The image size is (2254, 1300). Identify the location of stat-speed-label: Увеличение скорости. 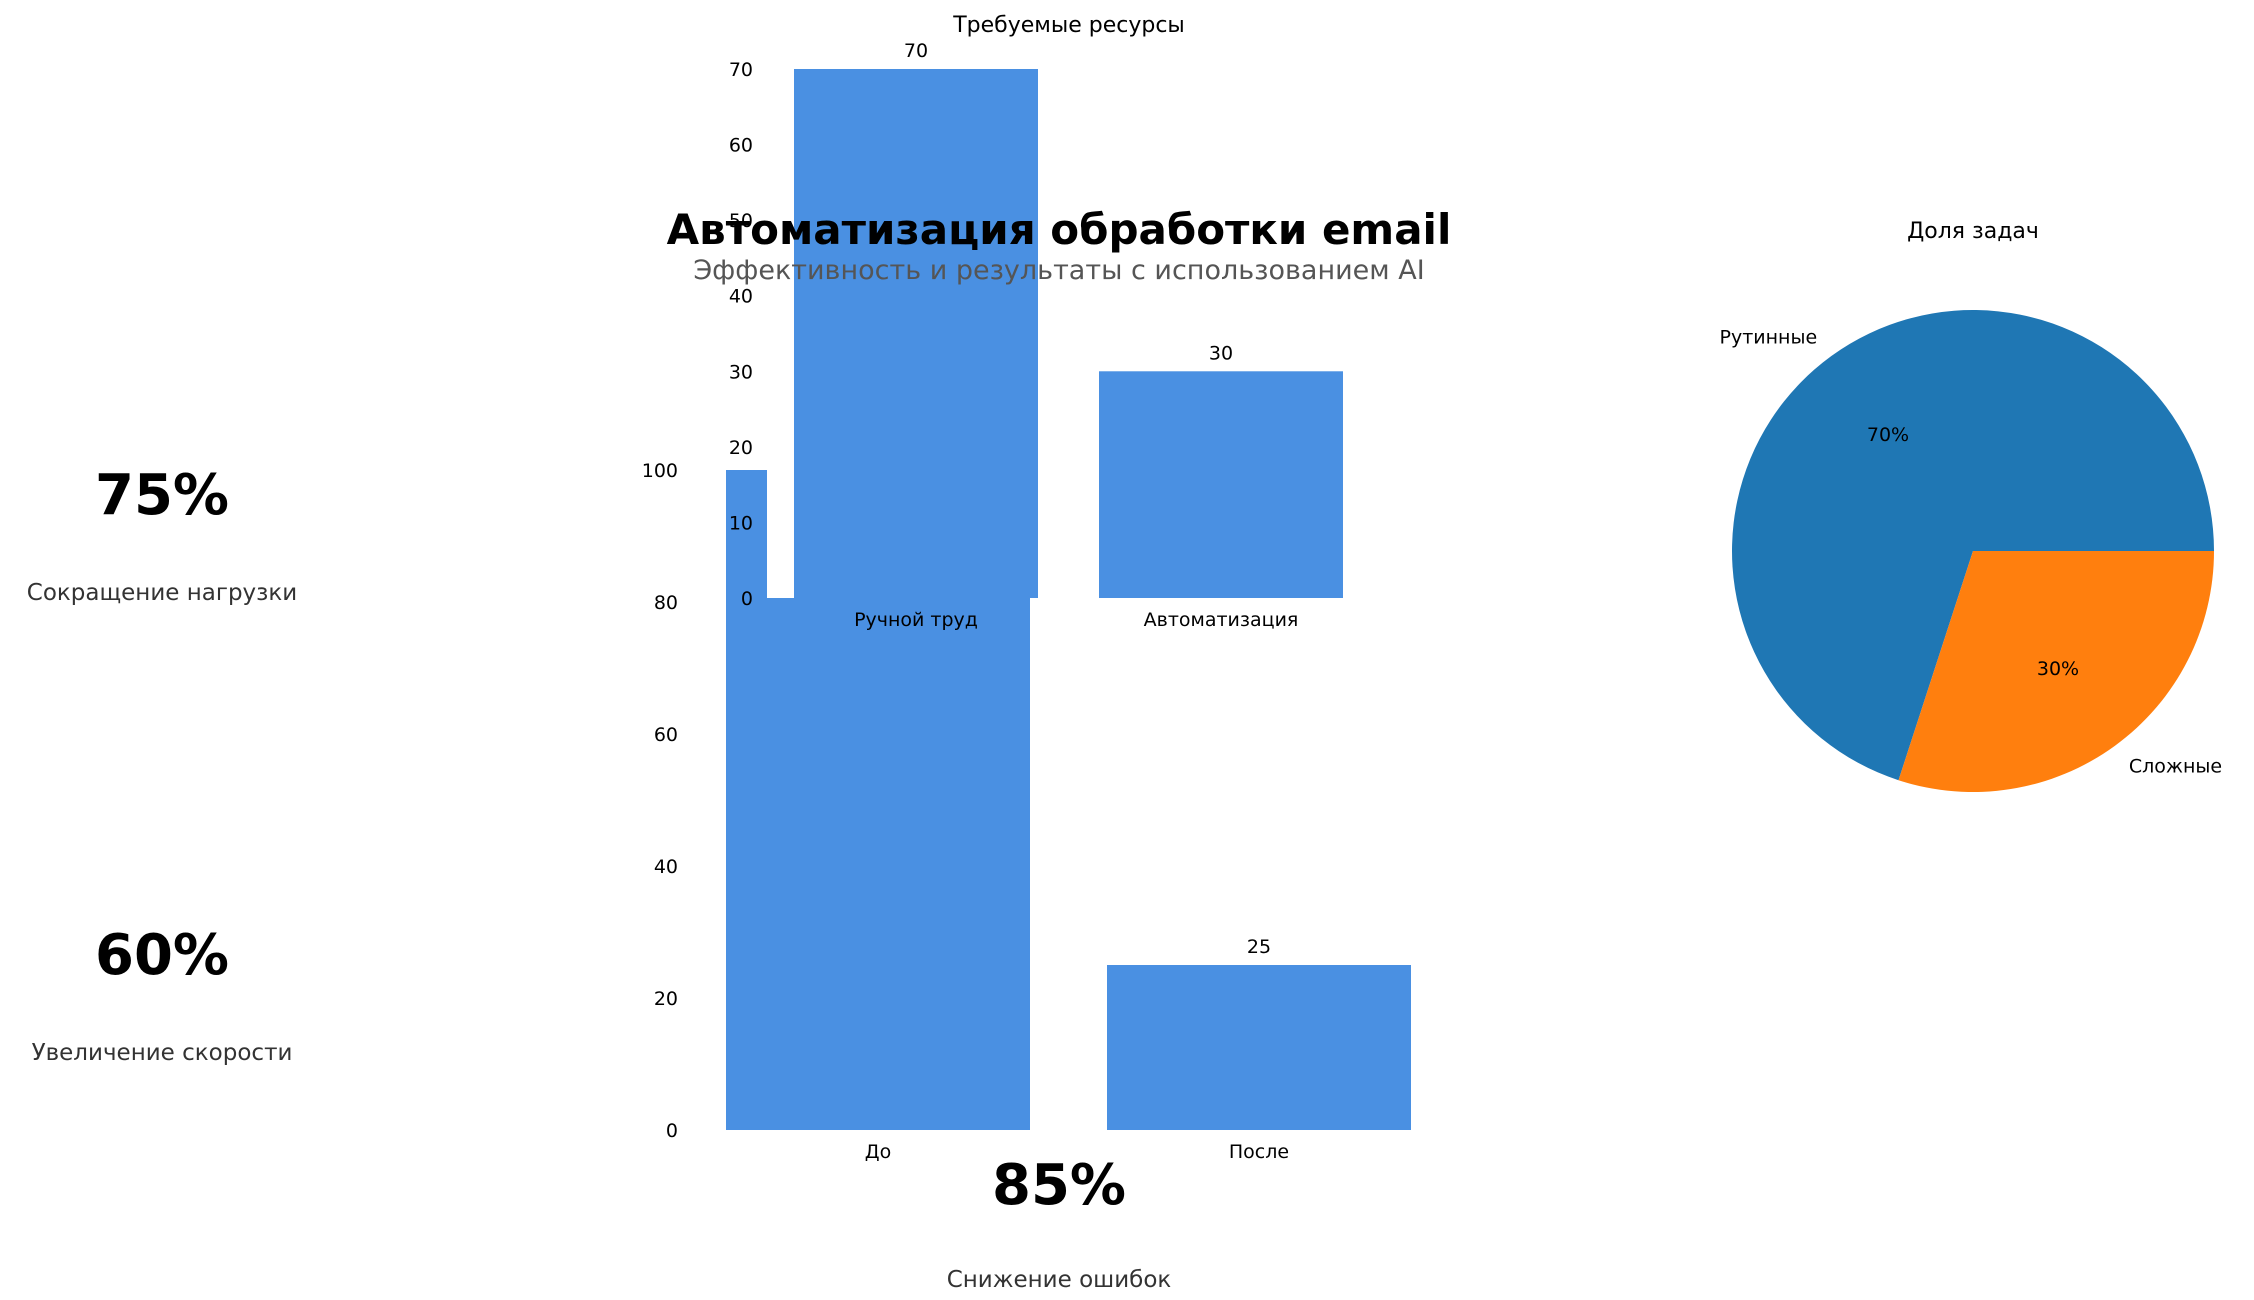
(162, 1053).